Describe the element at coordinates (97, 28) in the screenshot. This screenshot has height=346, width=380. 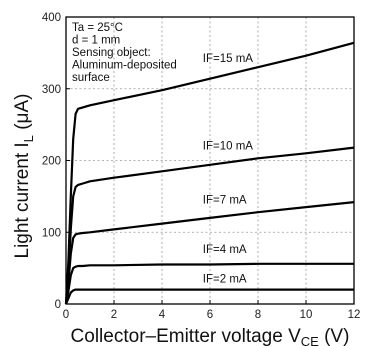
I see `condition-line-0: Ta = 25°C` at that location.